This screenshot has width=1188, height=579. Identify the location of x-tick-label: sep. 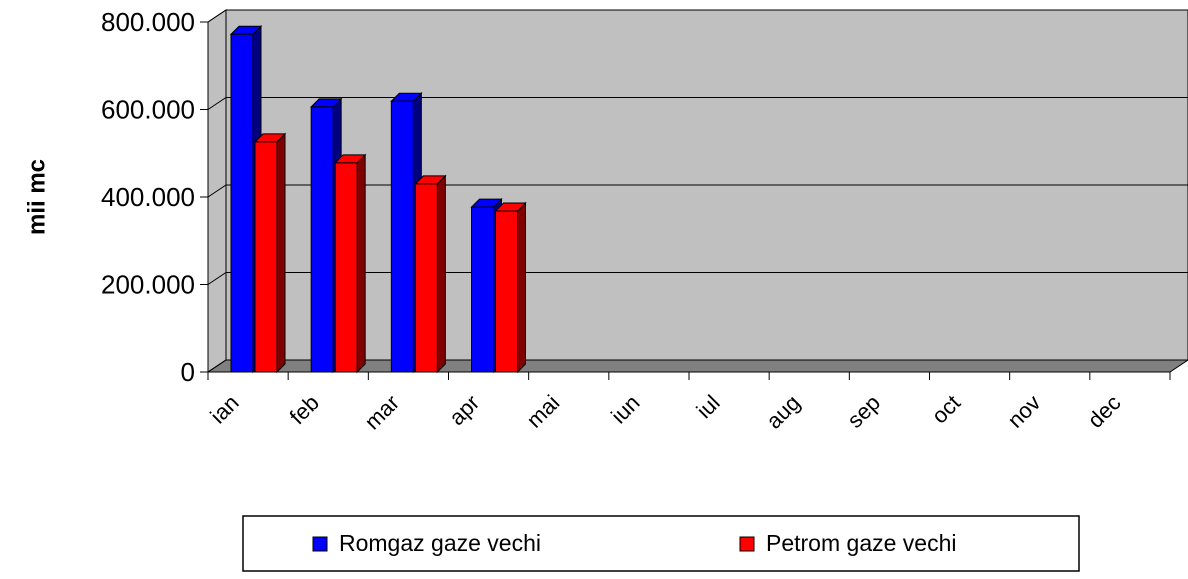
(863, 411).